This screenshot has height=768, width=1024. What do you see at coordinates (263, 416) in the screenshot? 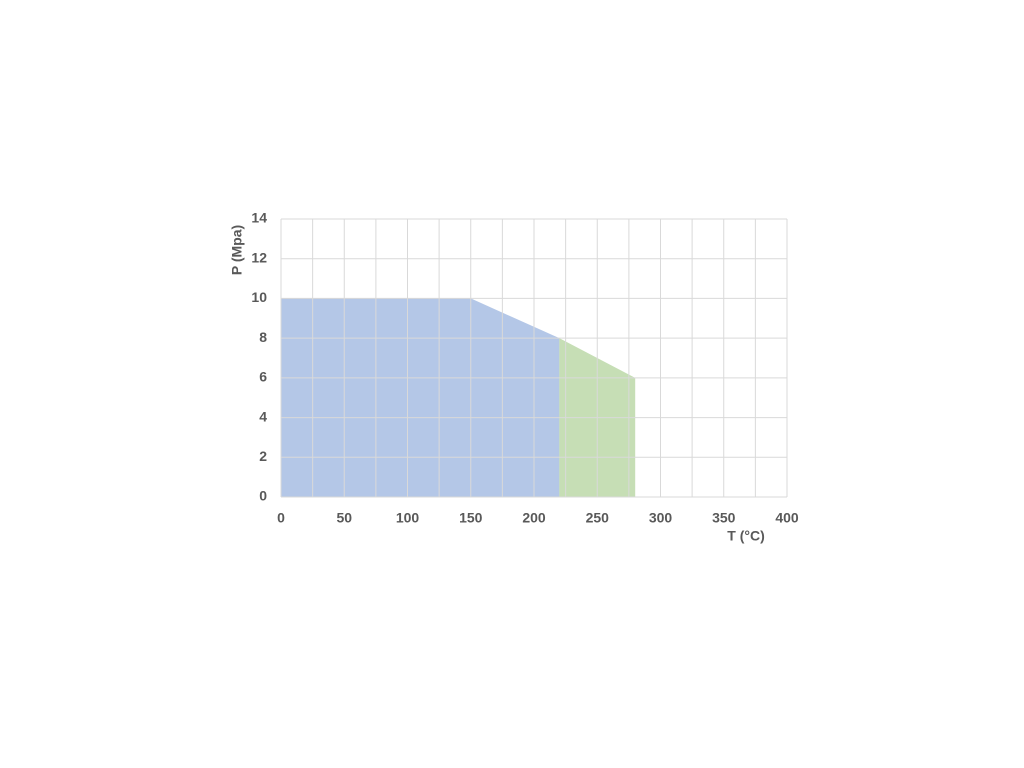
I see `y-tick-label: 4` at bounding box center [263, 416].